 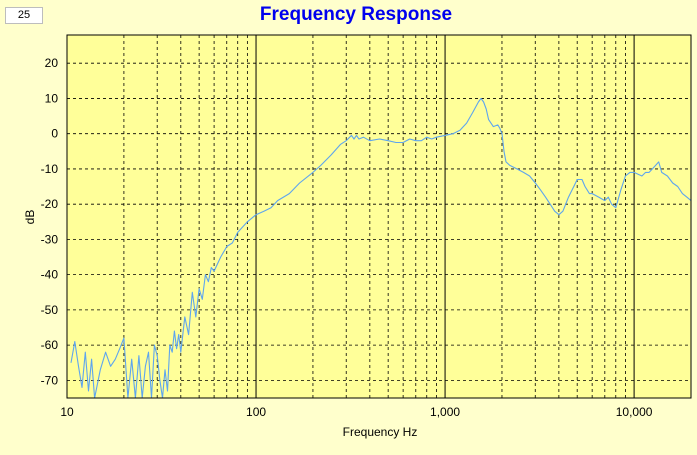 What do you see at coordinates (50, 380) in the screenshot?
I see `y-tick-label: -70` at bounding box center [50, 380].